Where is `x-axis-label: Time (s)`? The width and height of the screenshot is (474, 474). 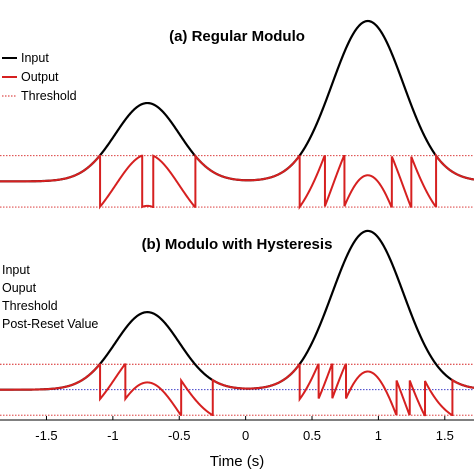 x-axis-label: Time (s) is located at coordinates (237, 461).